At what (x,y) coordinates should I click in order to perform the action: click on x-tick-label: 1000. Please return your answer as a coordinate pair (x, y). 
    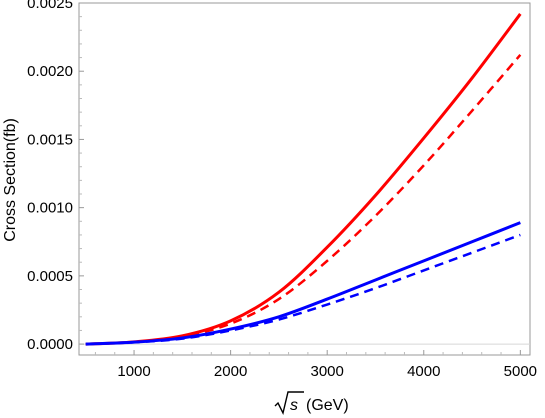
    Looking at the image, I should click on (133, 371).